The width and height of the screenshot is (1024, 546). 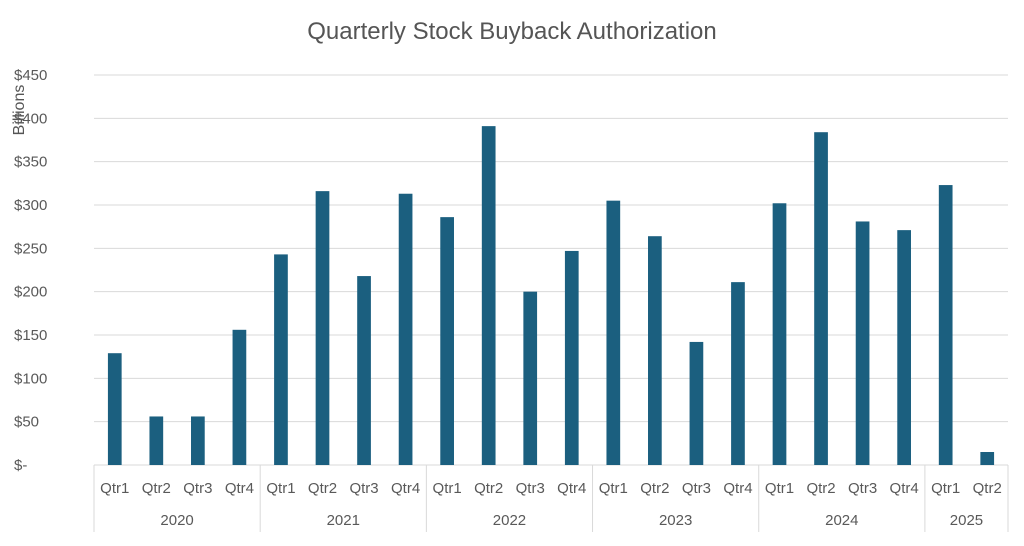 What do you see at coordinates (30, 270) in the screenshot?
I see `y-axis-ticks: $- $50 $100 $150 $200 $250 $300 $350 $400 $450` at bounding box center [30, 270].